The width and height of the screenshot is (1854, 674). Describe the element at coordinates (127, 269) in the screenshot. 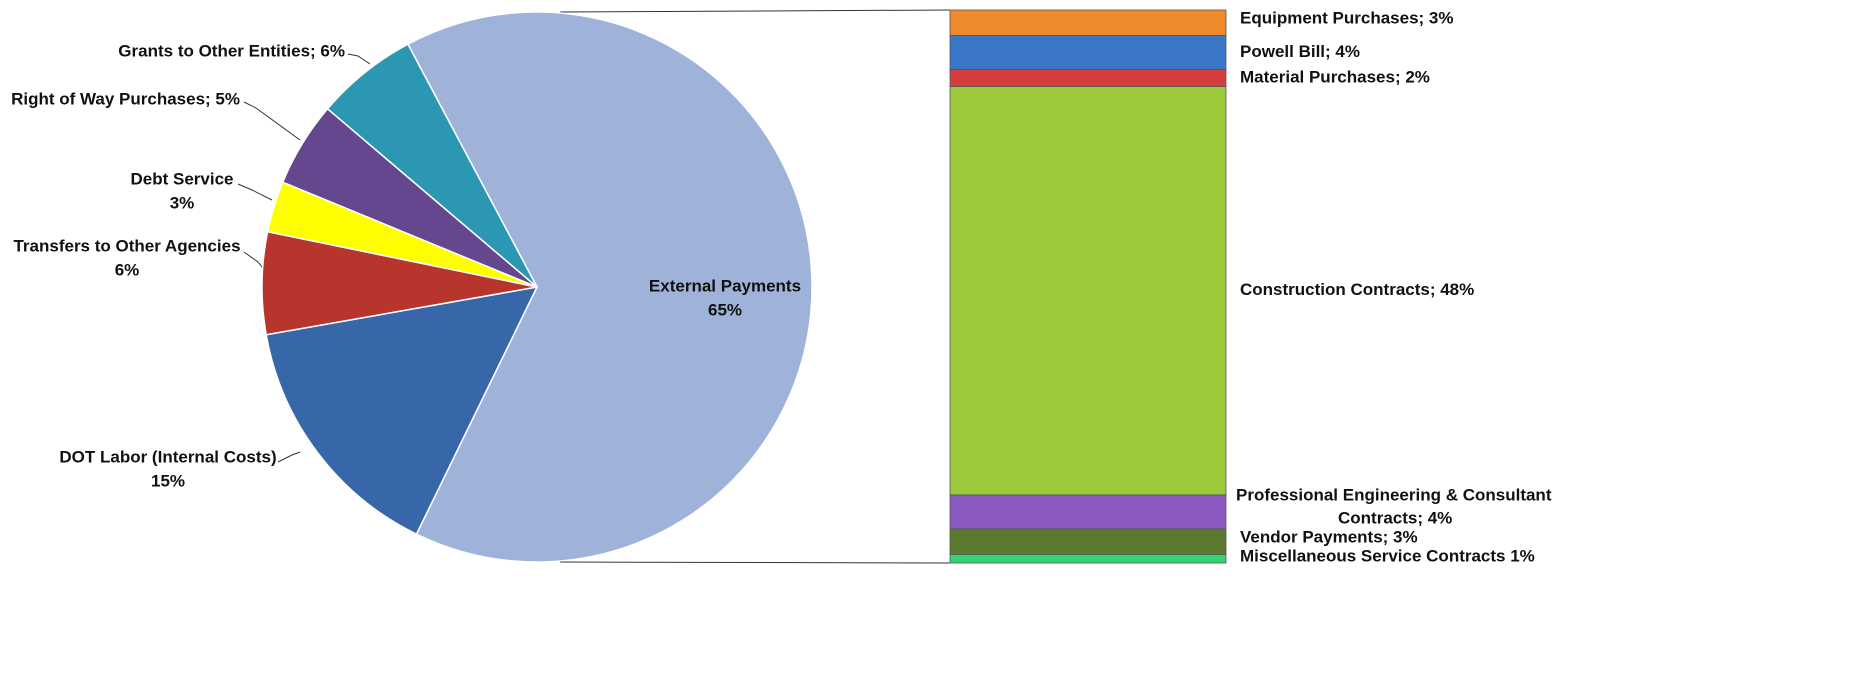

I see `pie-label: 6%` at that location.